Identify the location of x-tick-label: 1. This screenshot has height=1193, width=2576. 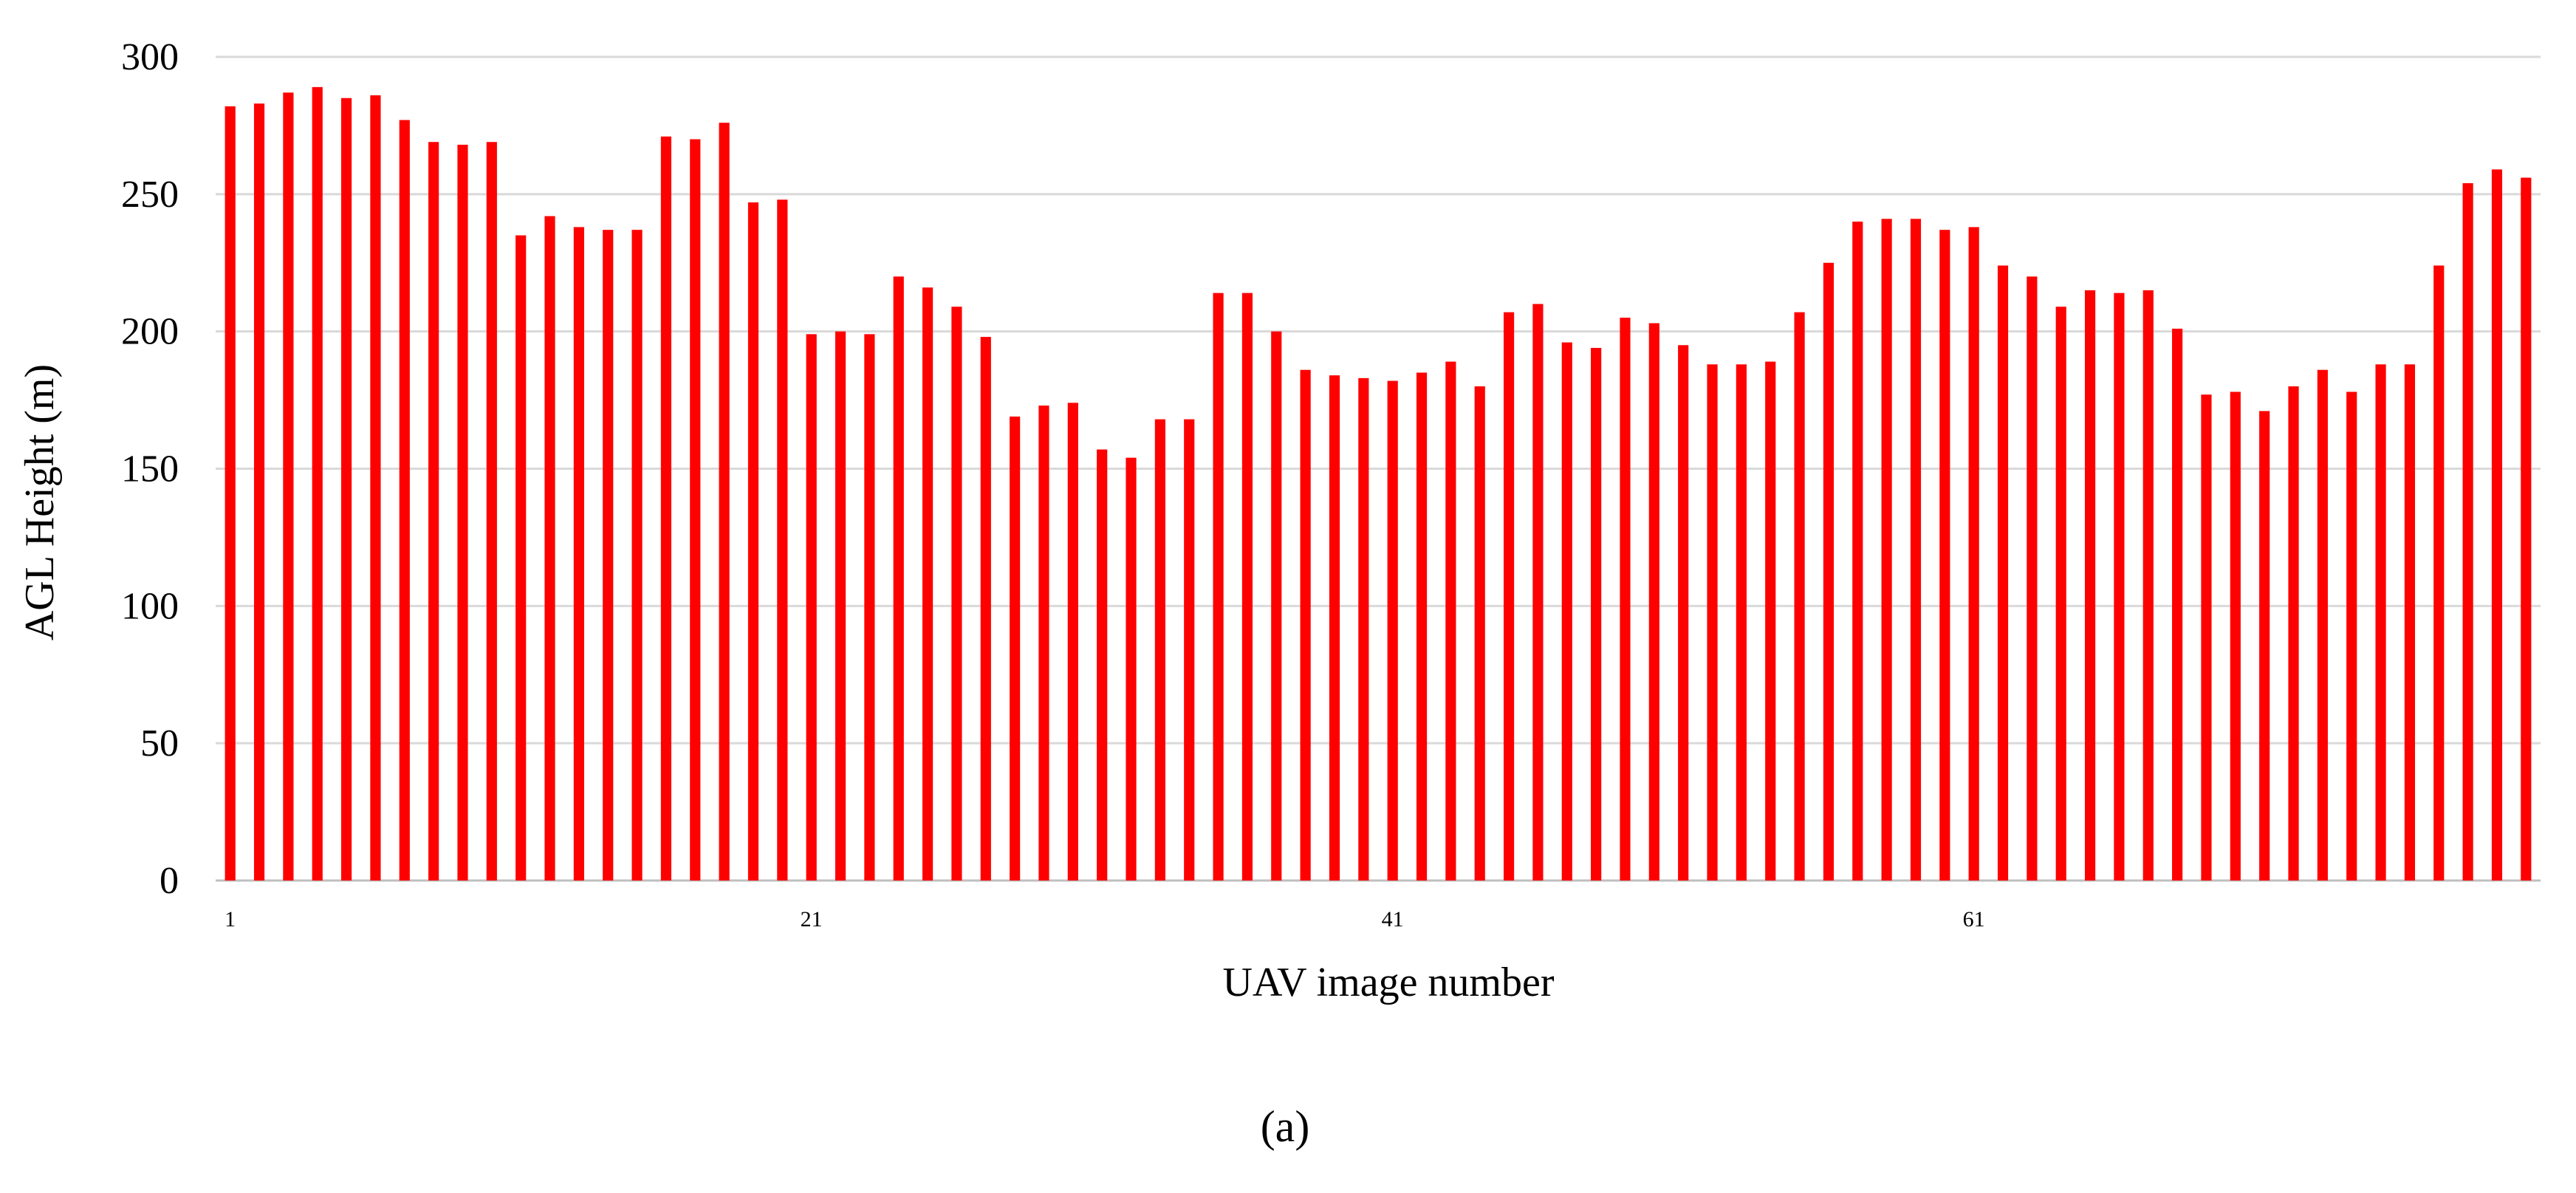
(230, 919).